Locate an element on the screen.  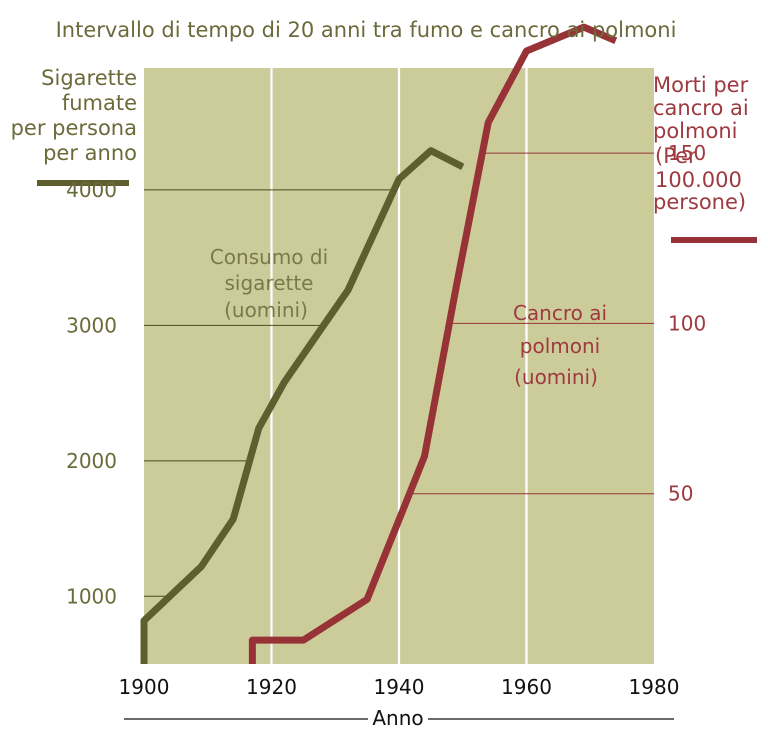
right-axis-label-line: cancro ai is located at coordinates (701, 108).